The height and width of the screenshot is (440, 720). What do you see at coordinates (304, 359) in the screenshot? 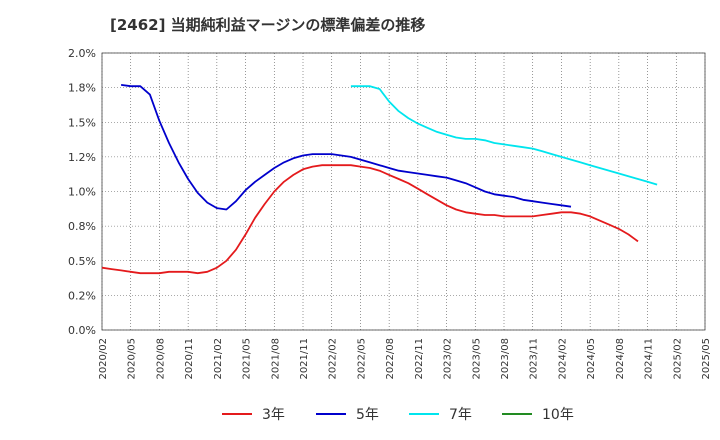
I see `x-tick-label: 2021/11` at bounding box center [304, 359].